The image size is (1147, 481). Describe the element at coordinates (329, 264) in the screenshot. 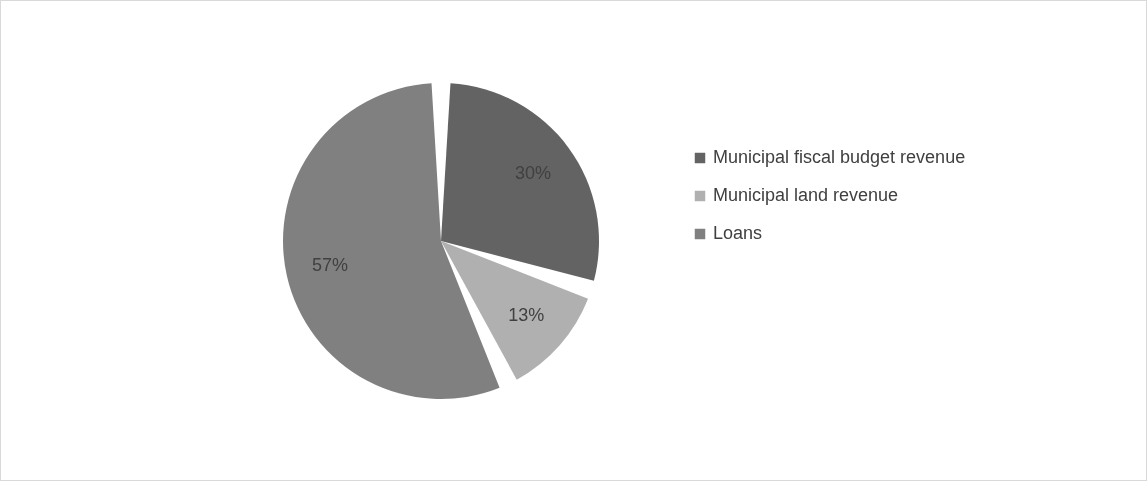

I see `data-label: 57%` at that location.